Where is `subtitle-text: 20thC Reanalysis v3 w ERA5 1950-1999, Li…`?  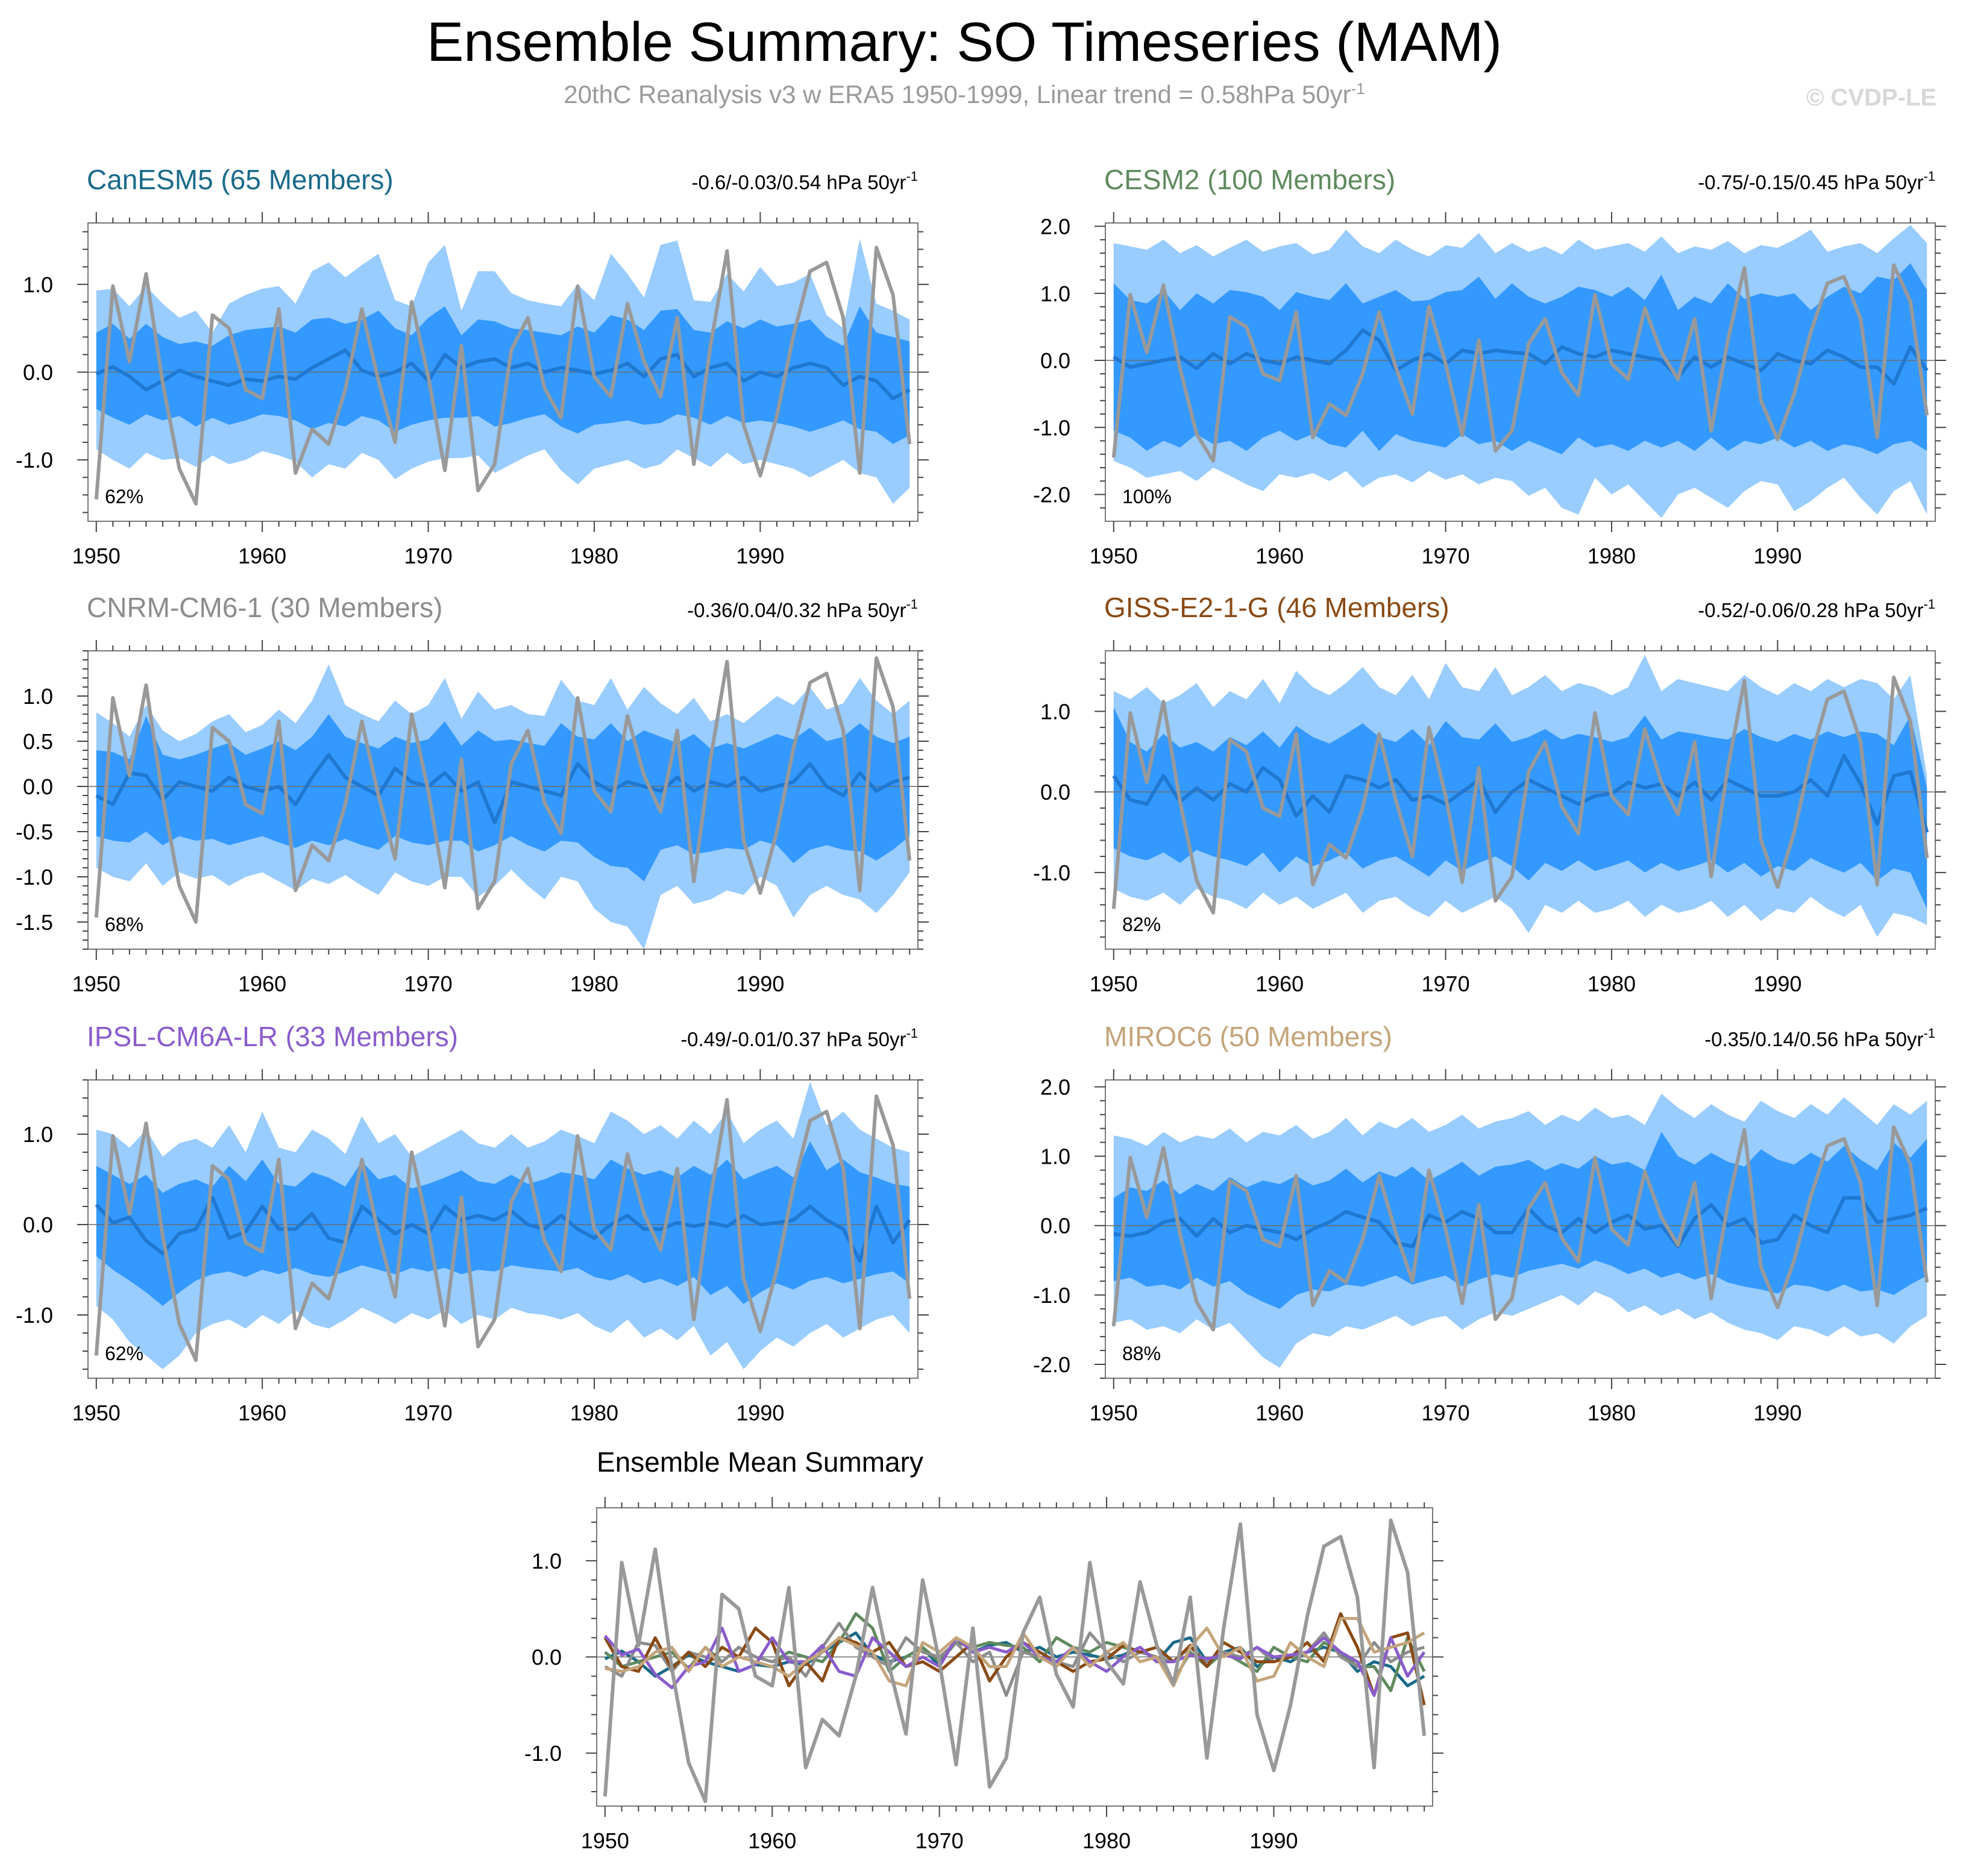
subtitle-text: 20thC Reanalysis v3 w ERA5 1950-1999, Li… is located at coordinates (957, 94).